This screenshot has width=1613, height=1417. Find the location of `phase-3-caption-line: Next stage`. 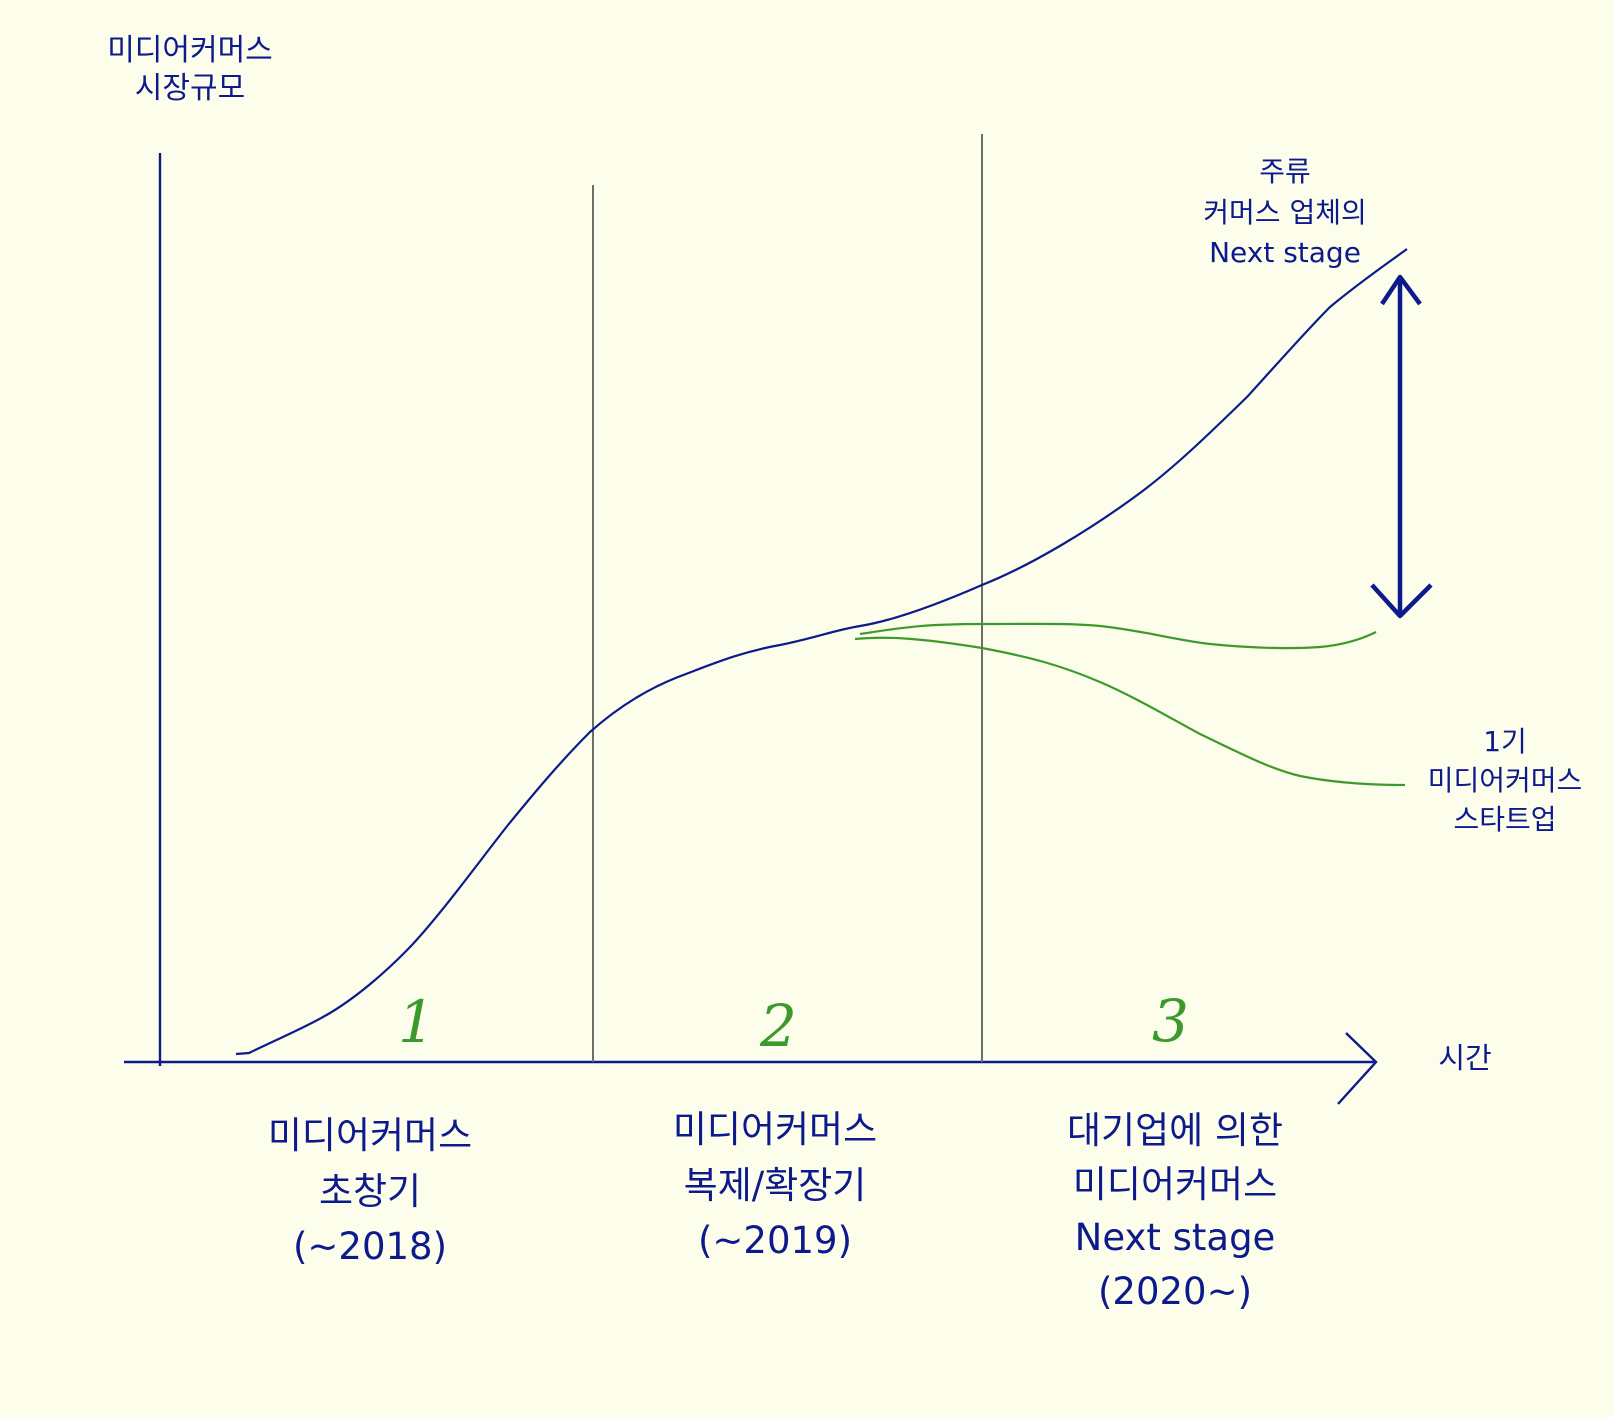

phase-3-caption-line: Next stage is located at coordinates (1175, 1238).